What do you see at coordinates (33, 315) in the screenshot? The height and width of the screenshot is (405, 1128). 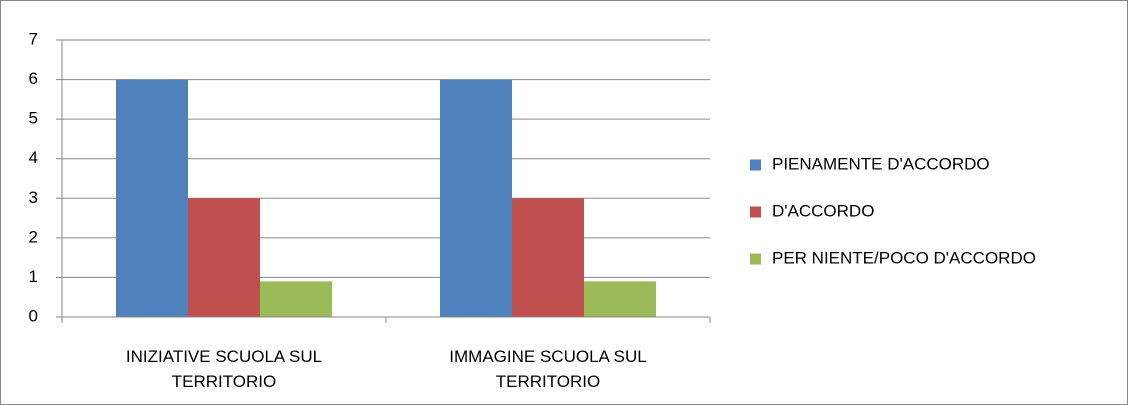 I see `y-tick-label: 0` at bounding box center [33, 315].